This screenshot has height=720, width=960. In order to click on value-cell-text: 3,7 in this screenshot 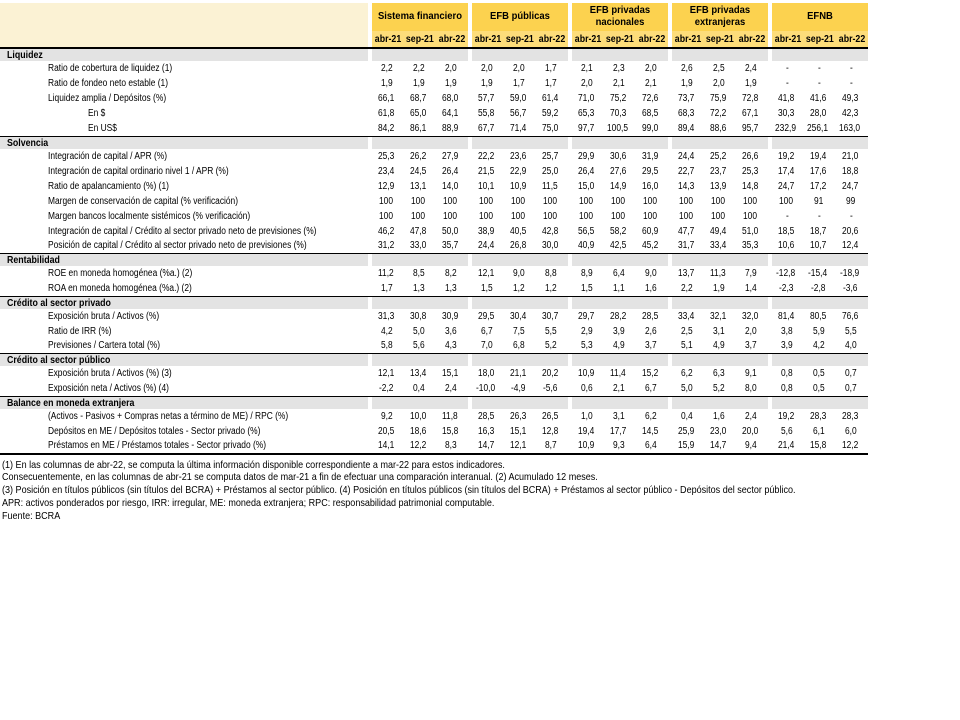, I will do `click(650, 346)`.